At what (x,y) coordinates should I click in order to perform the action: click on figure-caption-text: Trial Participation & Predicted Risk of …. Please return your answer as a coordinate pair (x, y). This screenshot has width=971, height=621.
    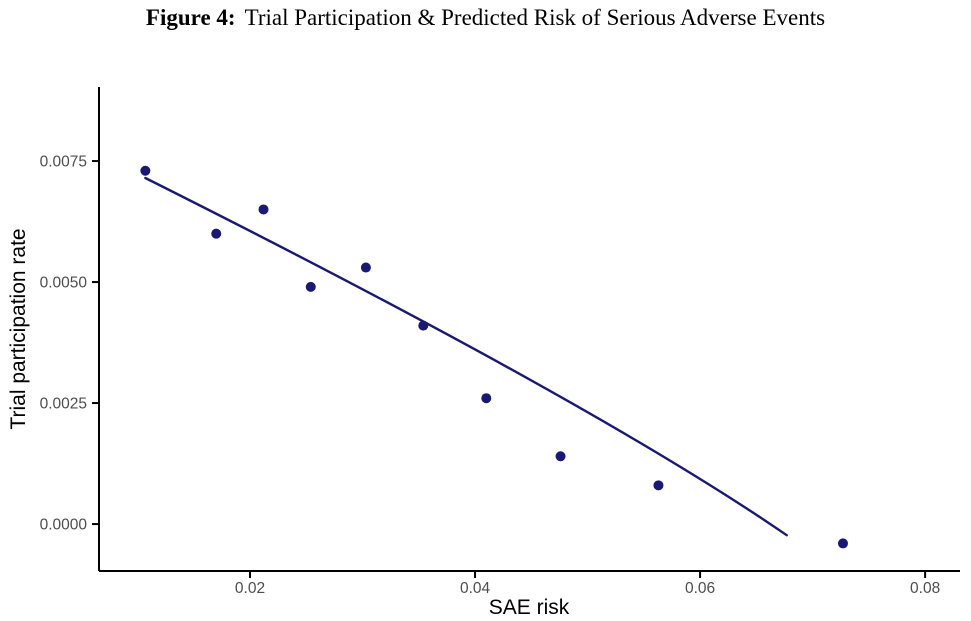
    Looking at the image, I should click on (535, 17).